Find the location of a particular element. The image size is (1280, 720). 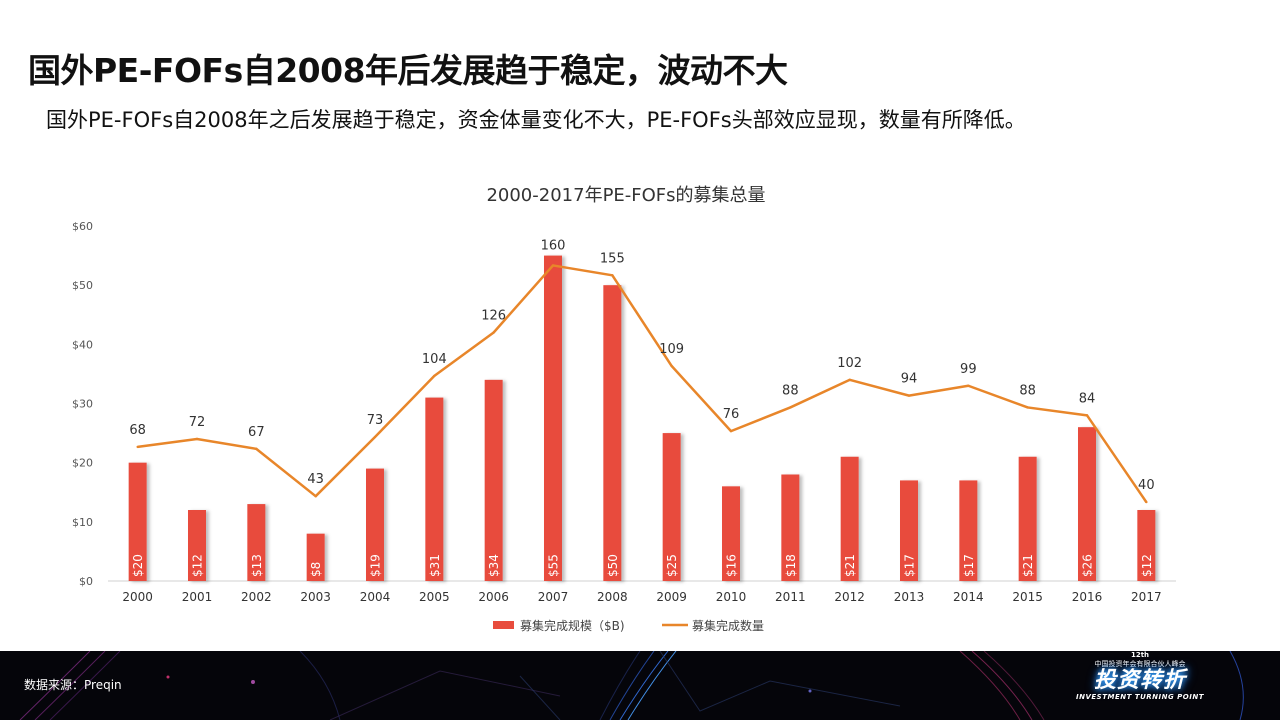

line-data-label: 72 is located at coordinates (197, 422).